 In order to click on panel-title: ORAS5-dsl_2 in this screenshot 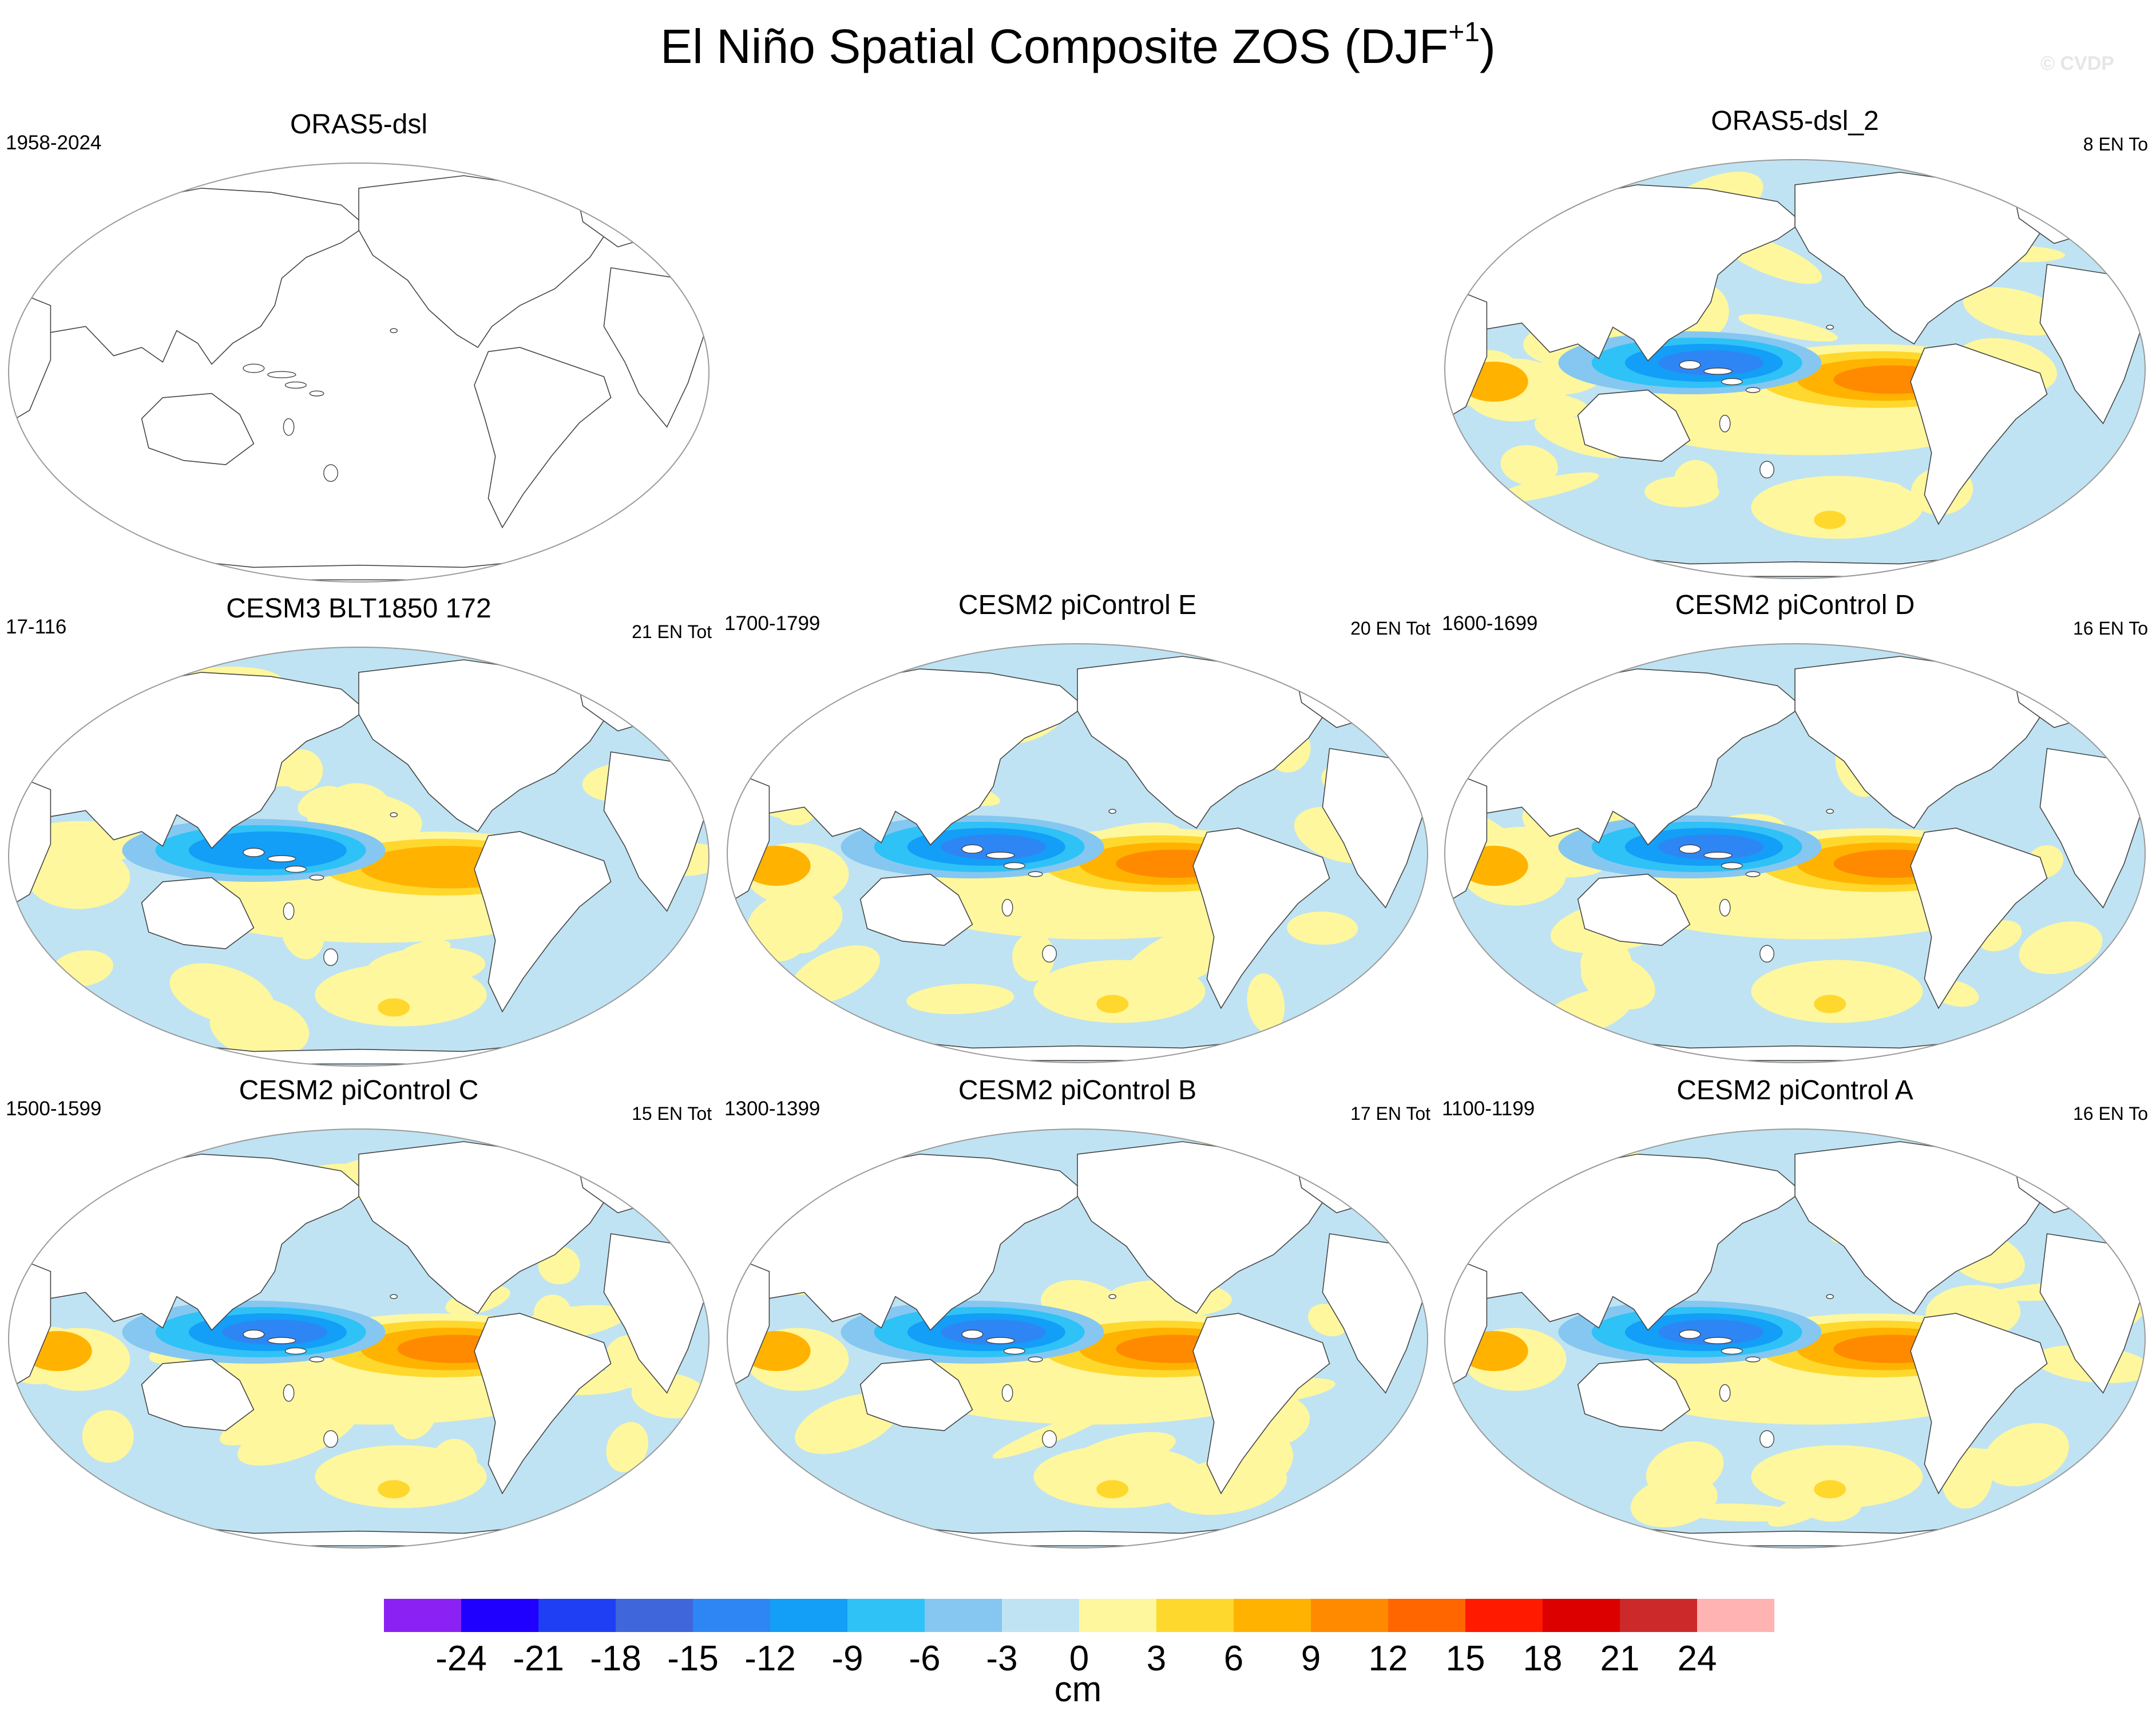, I will do `click(1795, 121)`.